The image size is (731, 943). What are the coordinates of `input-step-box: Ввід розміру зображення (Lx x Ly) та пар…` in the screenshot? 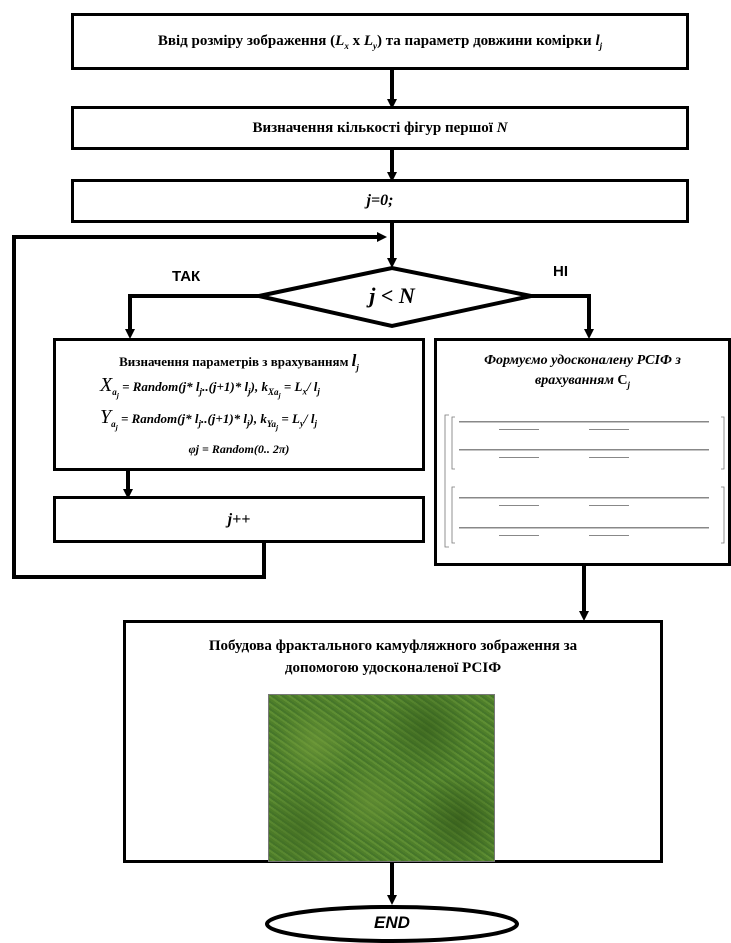 It's located at (380, 41).